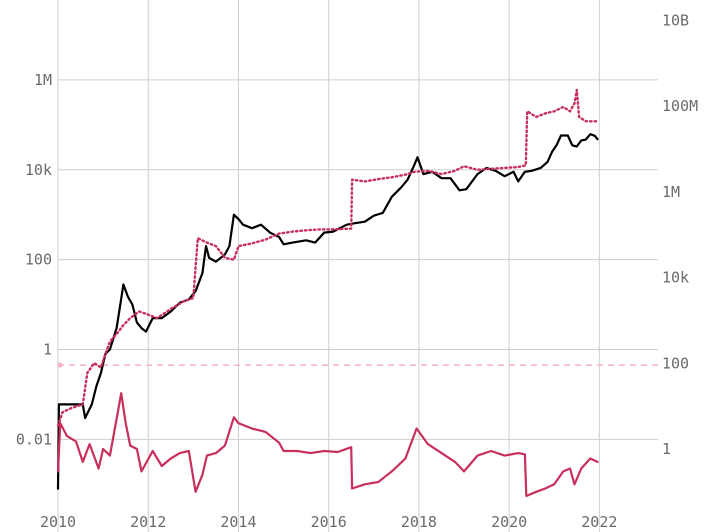  What do you see at coordinates (680, 234) in the screenshot?
I see `right-tick-labels: 1 100 10k 1M 100M 10B` at bounding box center [680, 234].